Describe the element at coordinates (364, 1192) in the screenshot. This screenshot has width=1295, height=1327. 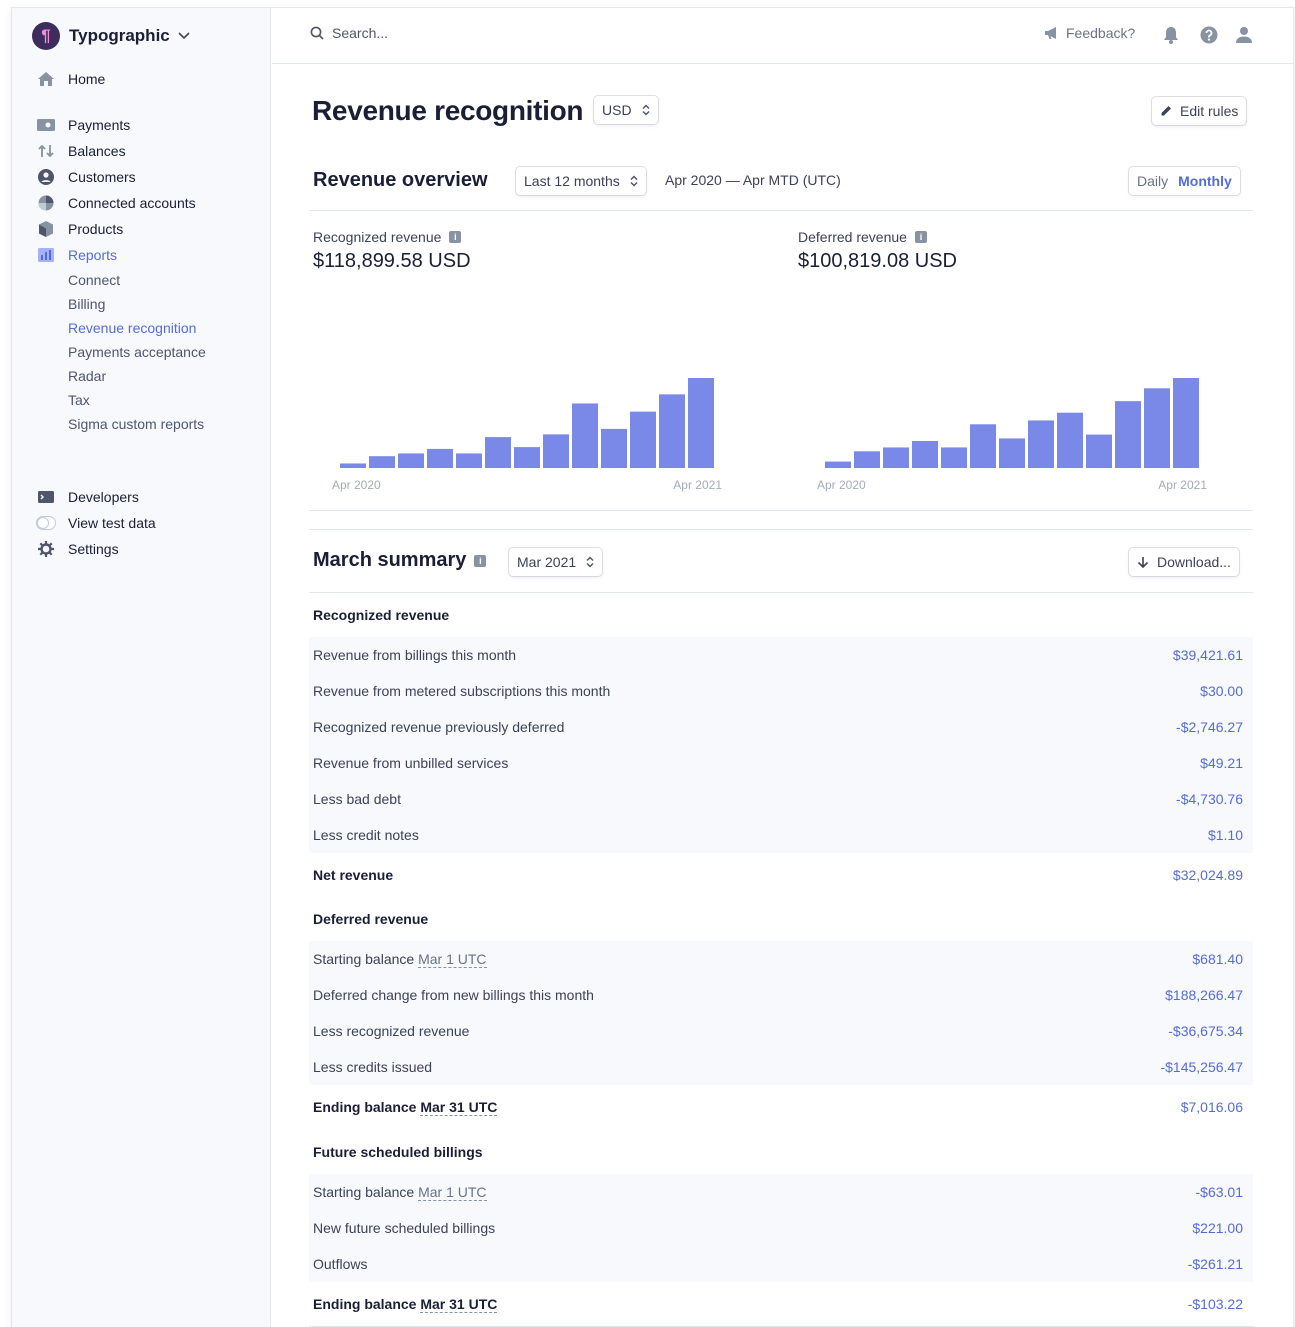
I see `row-label-text: Starting balance` at that location.